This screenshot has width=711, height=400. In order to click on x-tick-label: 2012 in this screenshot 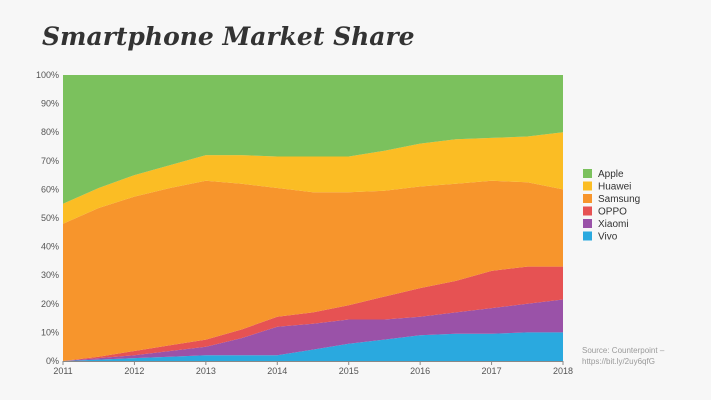, I will do `click(134, 371)`.